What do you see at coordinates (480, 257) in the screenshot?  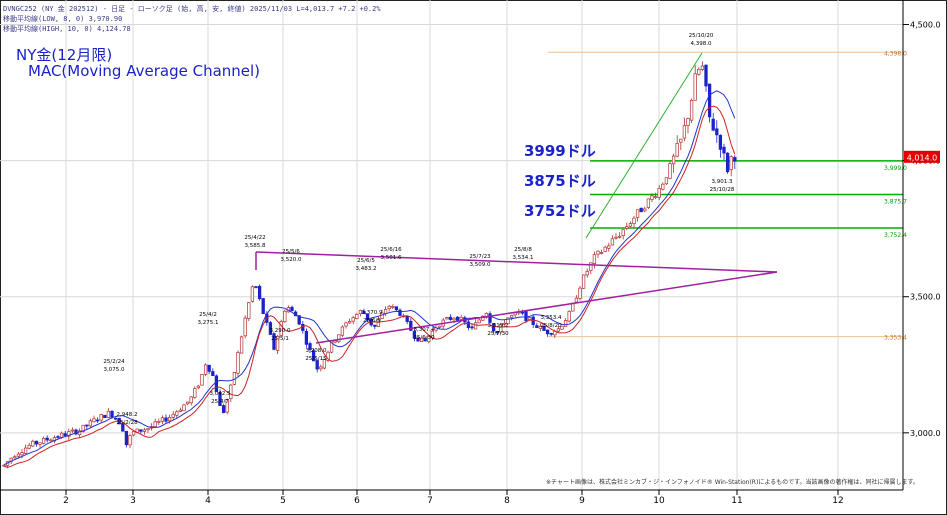 I see `annotation-line1: 25/7/23` at bounding box center [480, 257].